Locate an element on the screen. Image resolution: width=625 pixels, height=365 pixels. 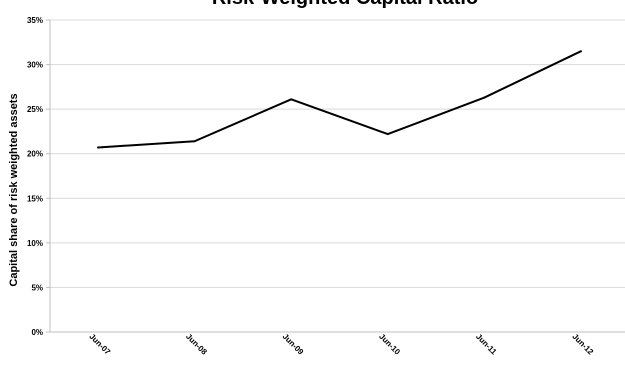
x-tick-label: Jun-10 is located at coordinates (389, 344).